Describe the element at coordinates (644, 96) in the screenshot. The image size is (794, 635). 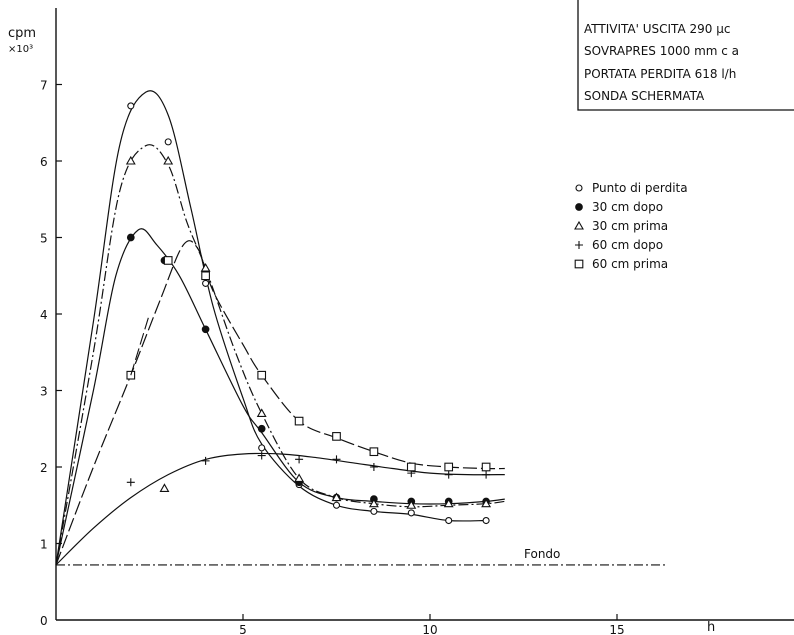
I see `info-line-4: SONDA SCHERMATA` at that location.